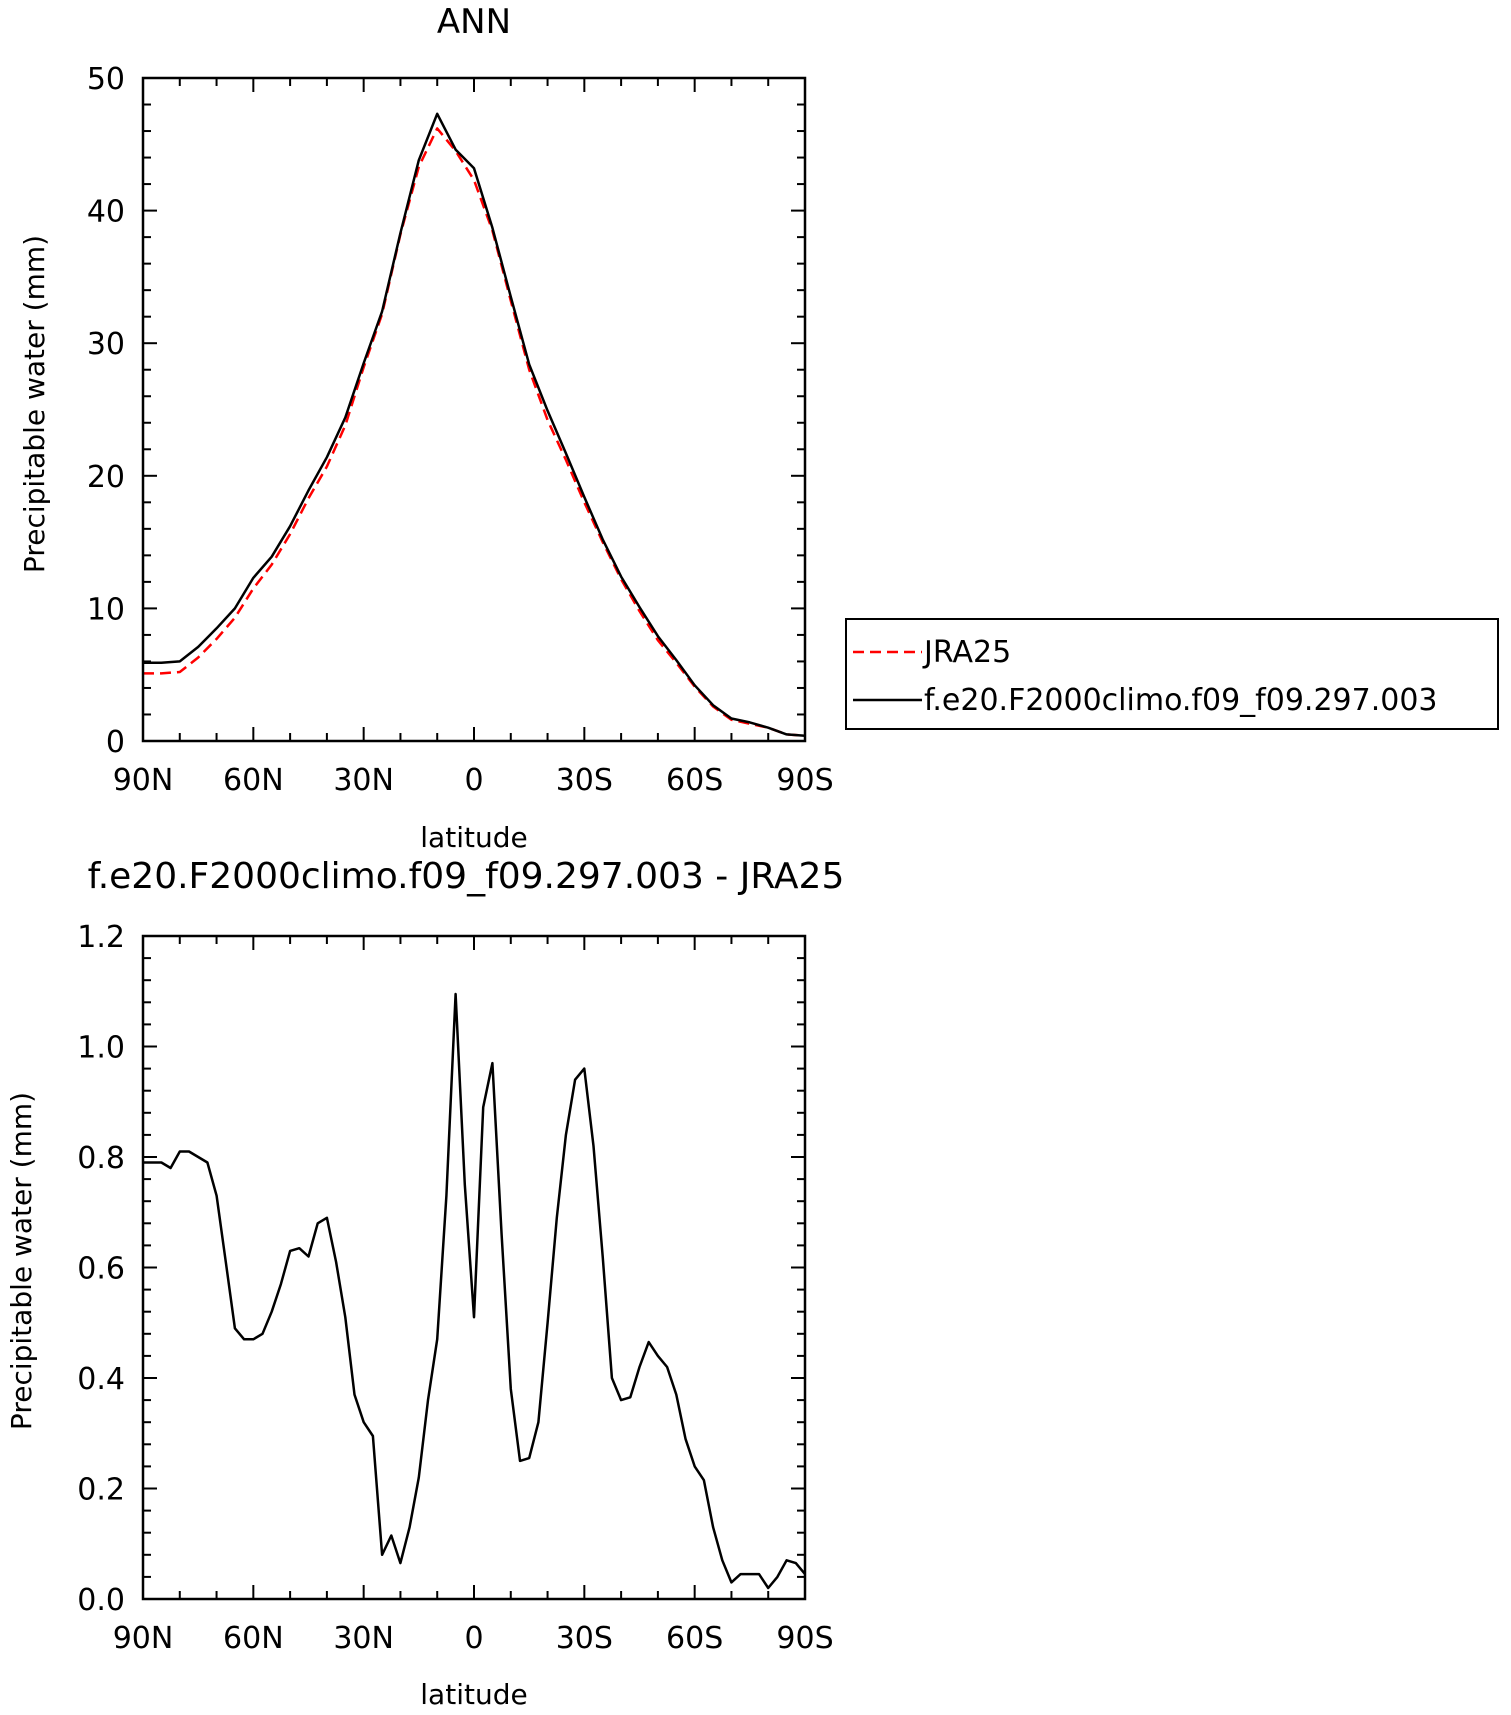  Describe the element at coordinates (101, 1600) in the screenshot. I see `y-tick-label: 0.0` at that location.